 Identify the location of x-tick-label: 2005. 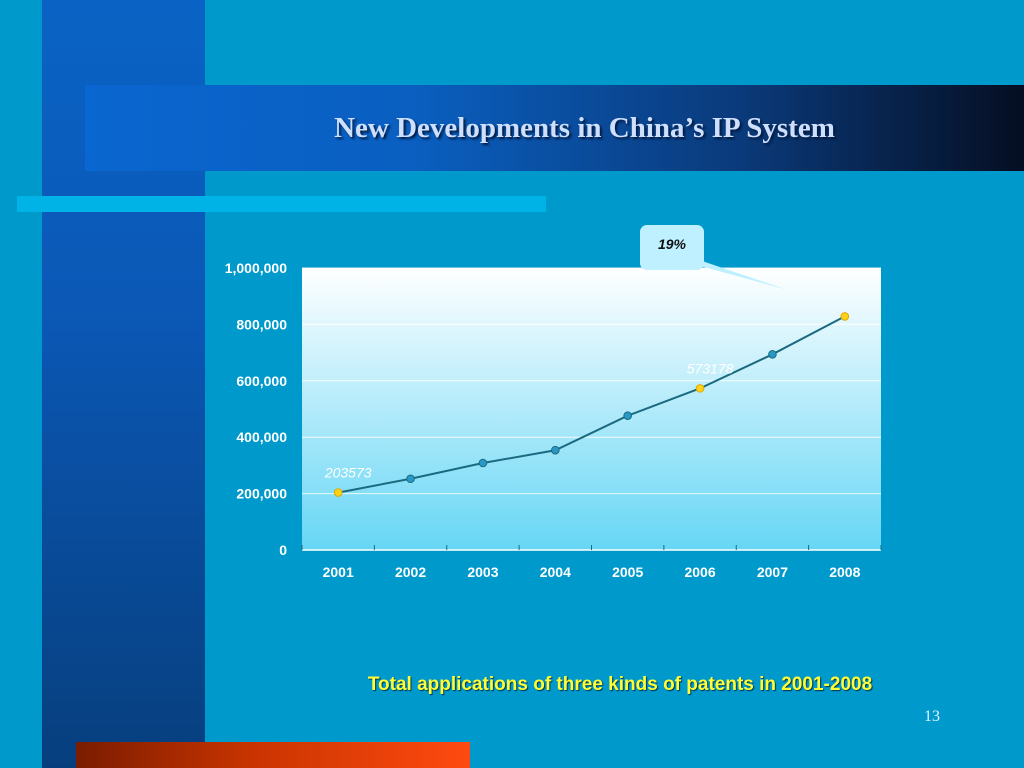
(627, 572).